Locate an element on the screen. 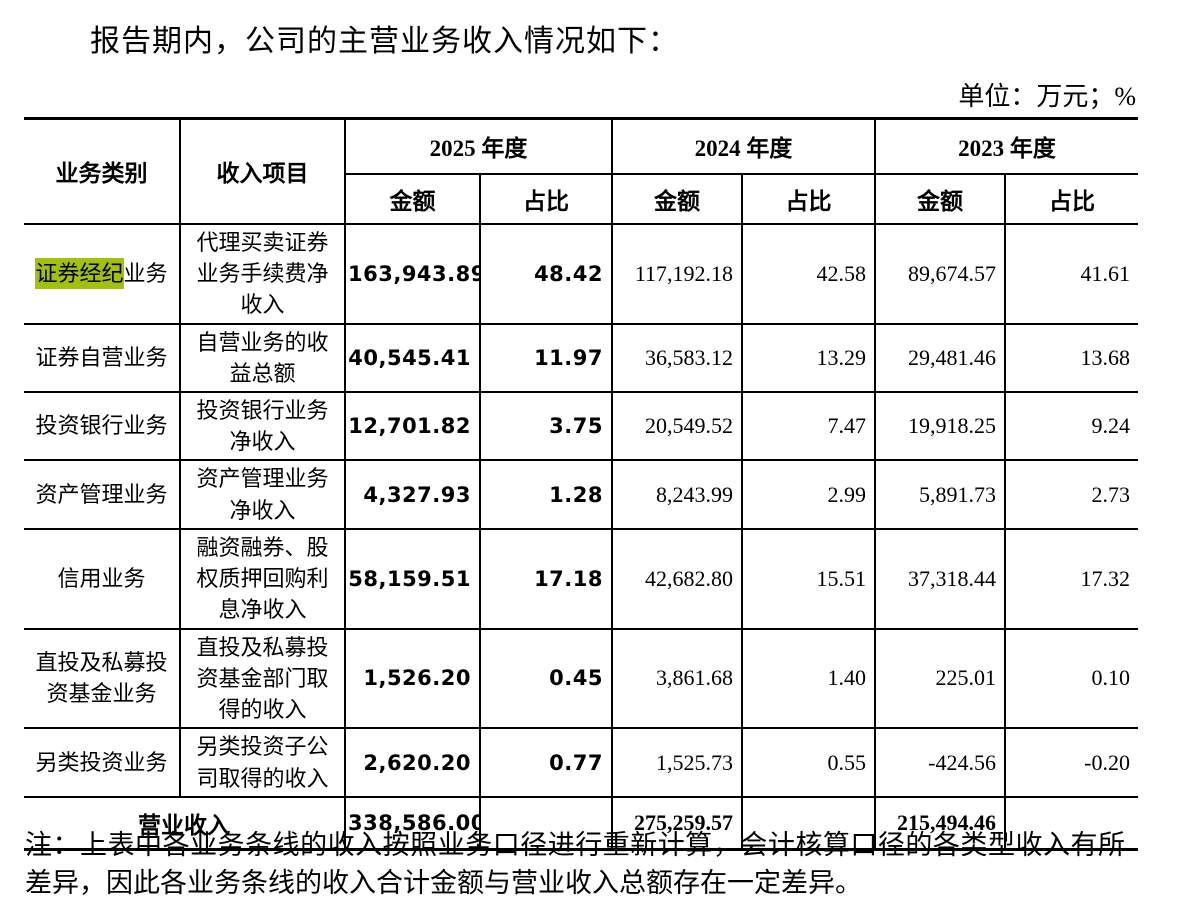 Image resolution: width=1200 pixels, height=902 pixels. ratio-2025: 0.45 is located at coordinates (546, 678).